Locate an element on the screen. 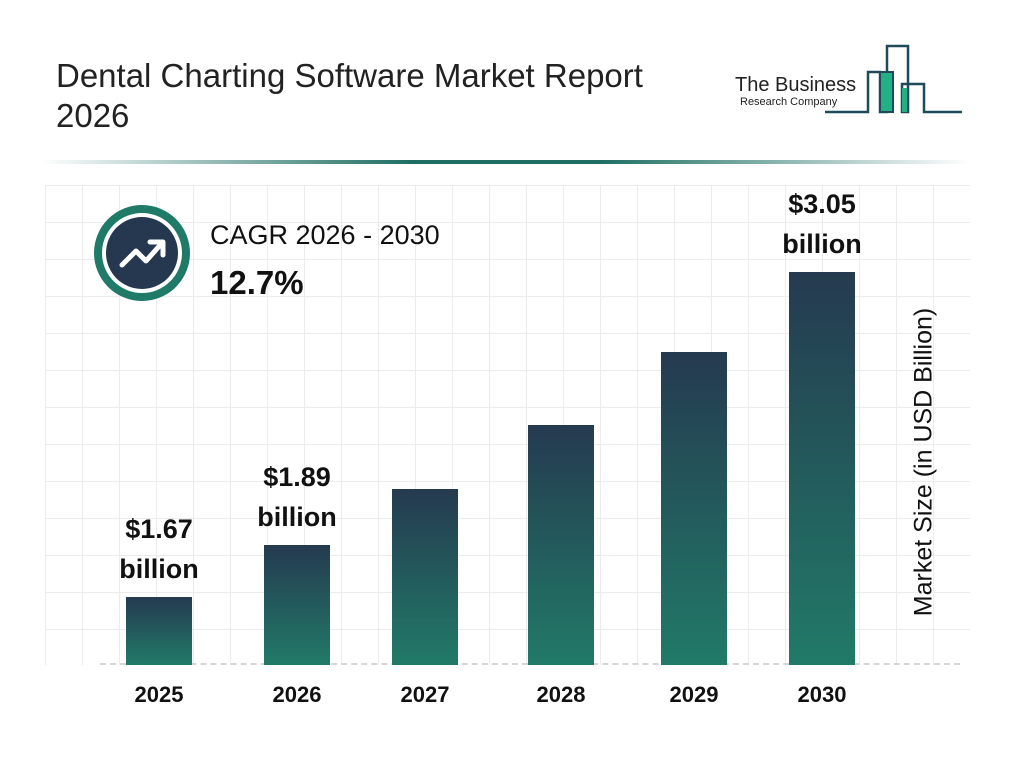  bar-2029 is located at coordinates (694, 508).